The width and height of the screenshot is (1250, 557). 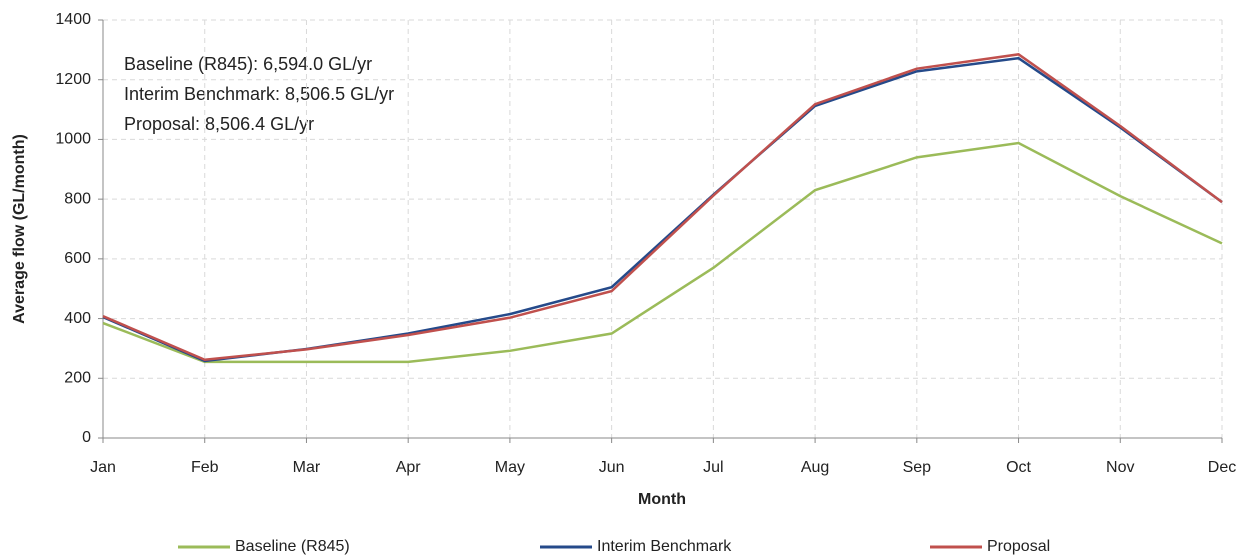 What do you see at coordinates (815, 467) in the screenshot?
I see `x-tick-label: Aug` at bounding box center [815, 467].